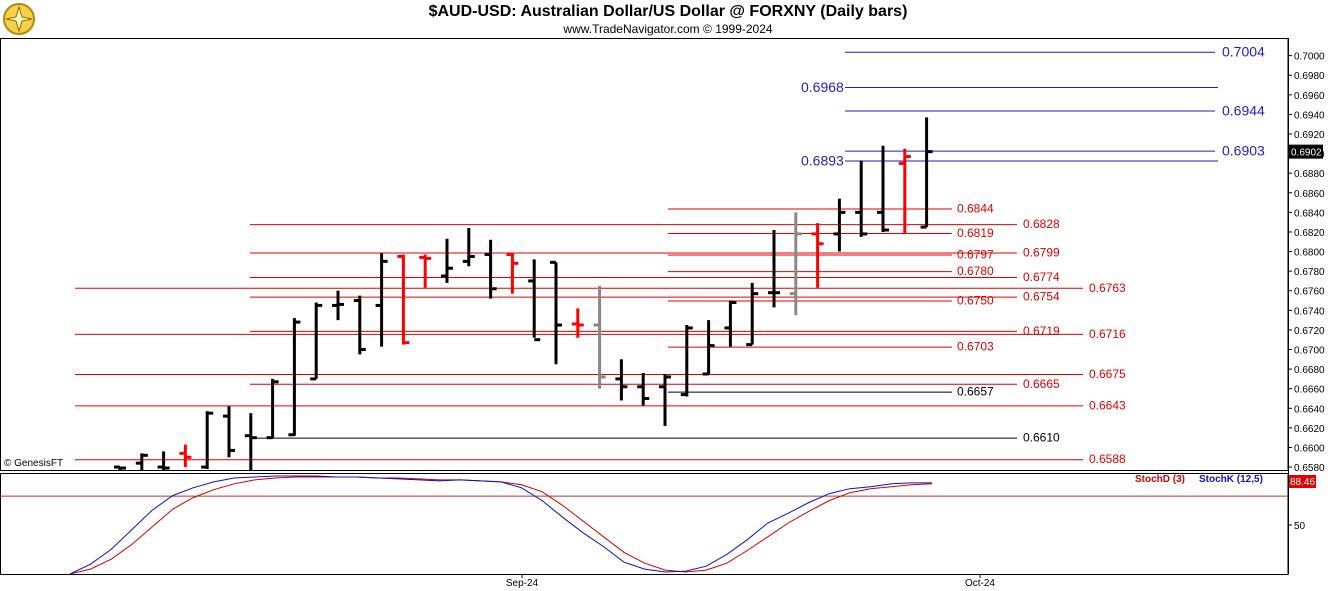  I want to click on y-tick-label: 0.6660, so click(1309, 390).